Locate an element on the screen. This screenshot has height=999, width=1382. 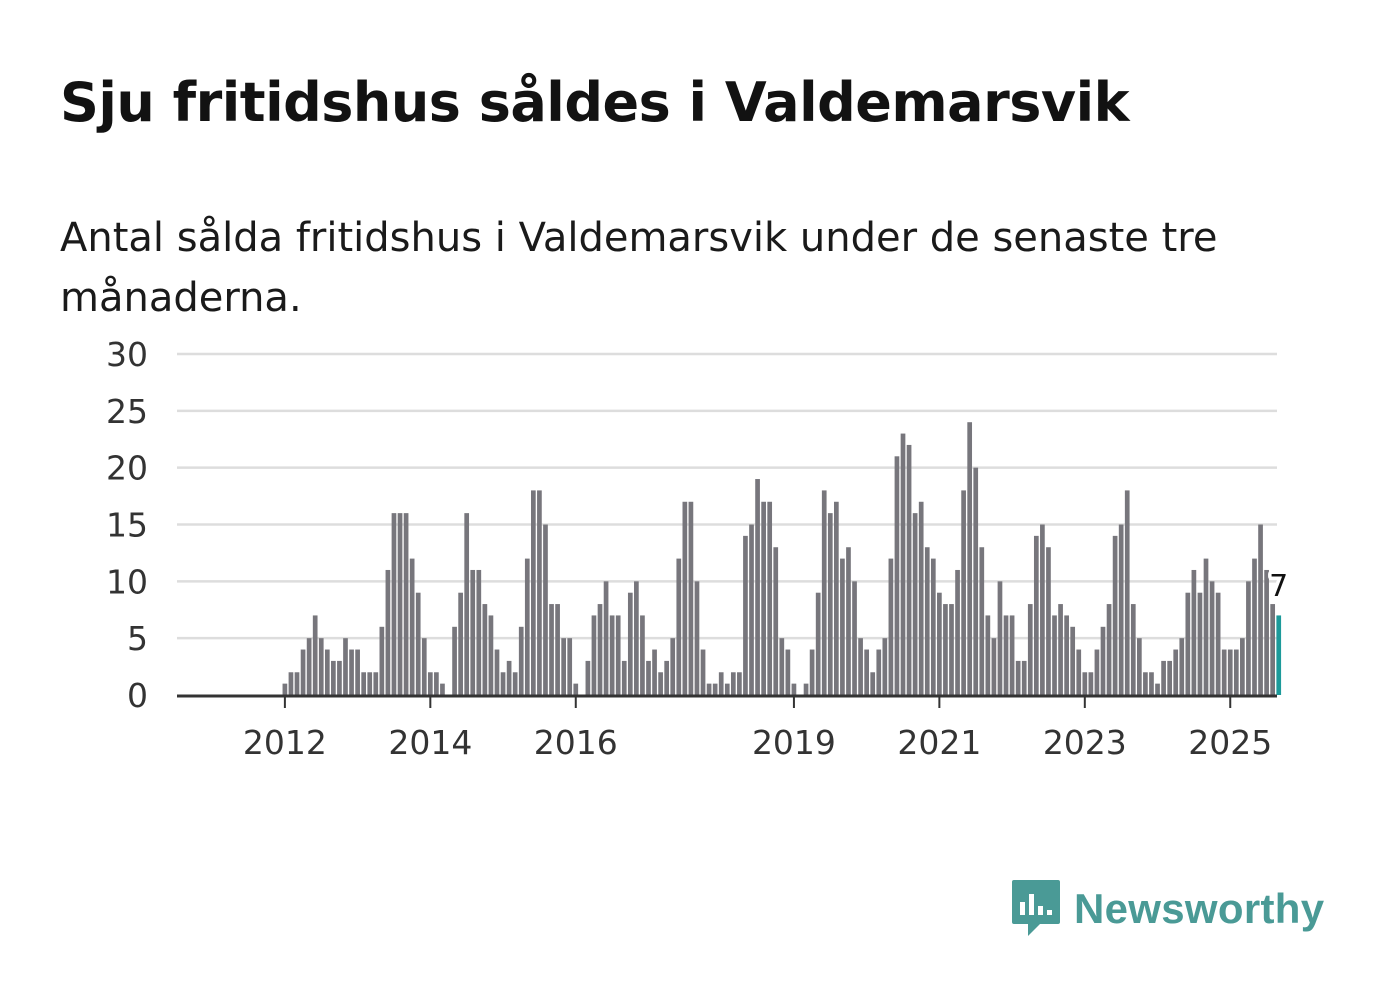
newsworthy-logo: Newsworthy is located at coordinates (1167, 909).